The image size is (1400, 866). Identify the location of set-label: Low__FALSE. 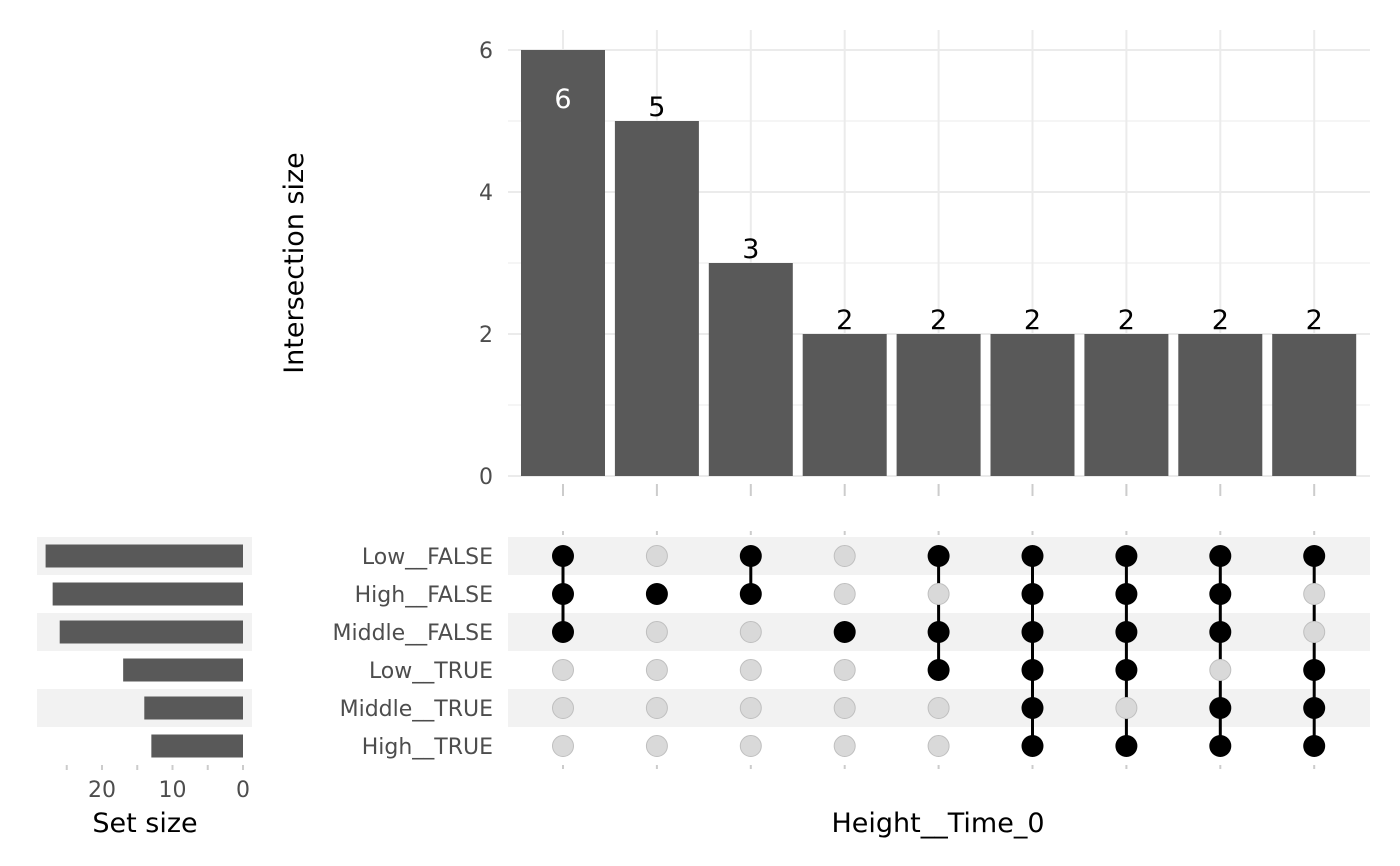
(427, 557).